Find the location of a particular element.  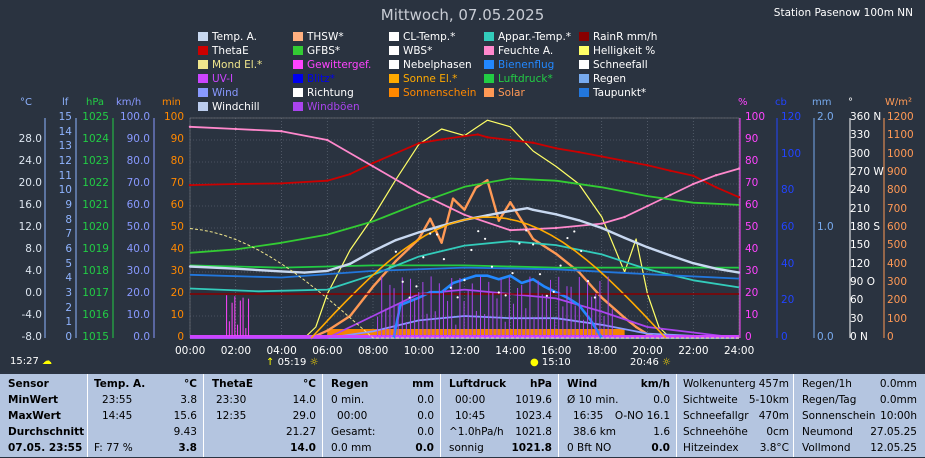

legend-label: Luftdruck* is located at coordinates (525, 79).